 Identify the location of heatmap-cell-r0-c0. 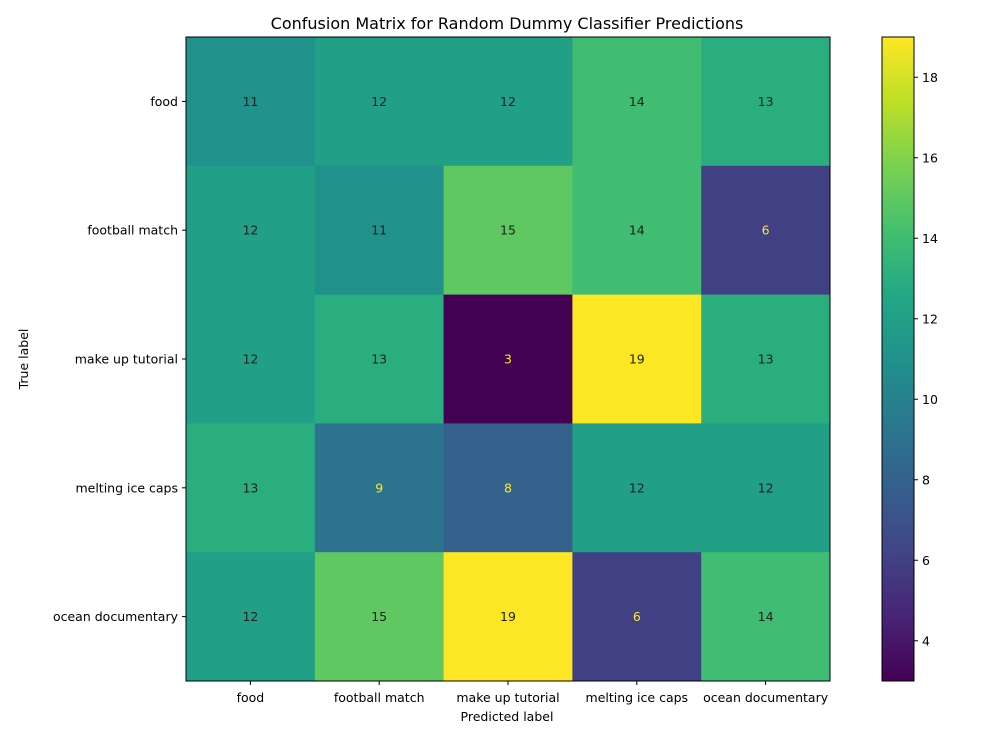
(251, 102).